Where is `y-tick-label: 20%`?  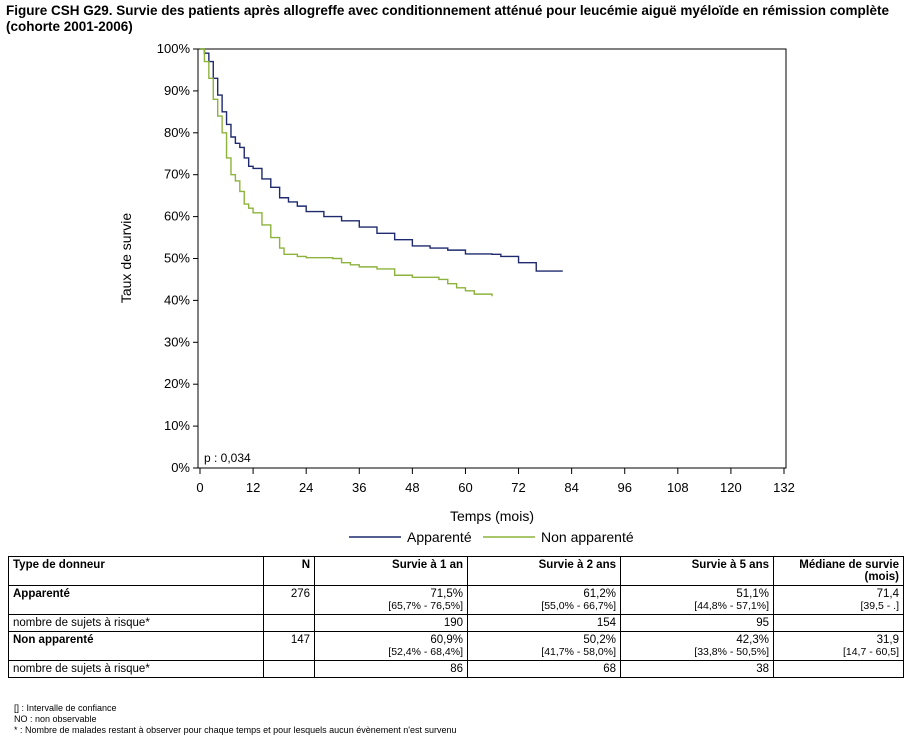
y-tick-label: 20% is located at coordinates (177, 383).